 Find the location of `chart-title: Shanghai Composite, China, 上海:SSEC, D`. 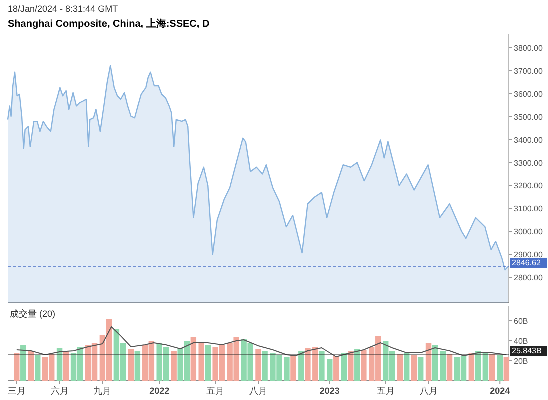

chart-title: Shanghai Composite, China, 上海:SSEC, D is located at coordinates (109, 24).